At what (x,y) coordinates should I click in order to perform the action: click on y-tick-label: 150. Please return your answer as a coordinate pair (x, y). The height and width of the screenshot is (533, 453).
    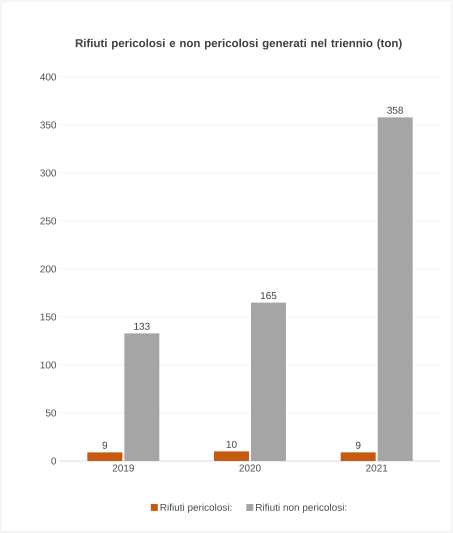
    Looking at the image, I should click on (48, 317).